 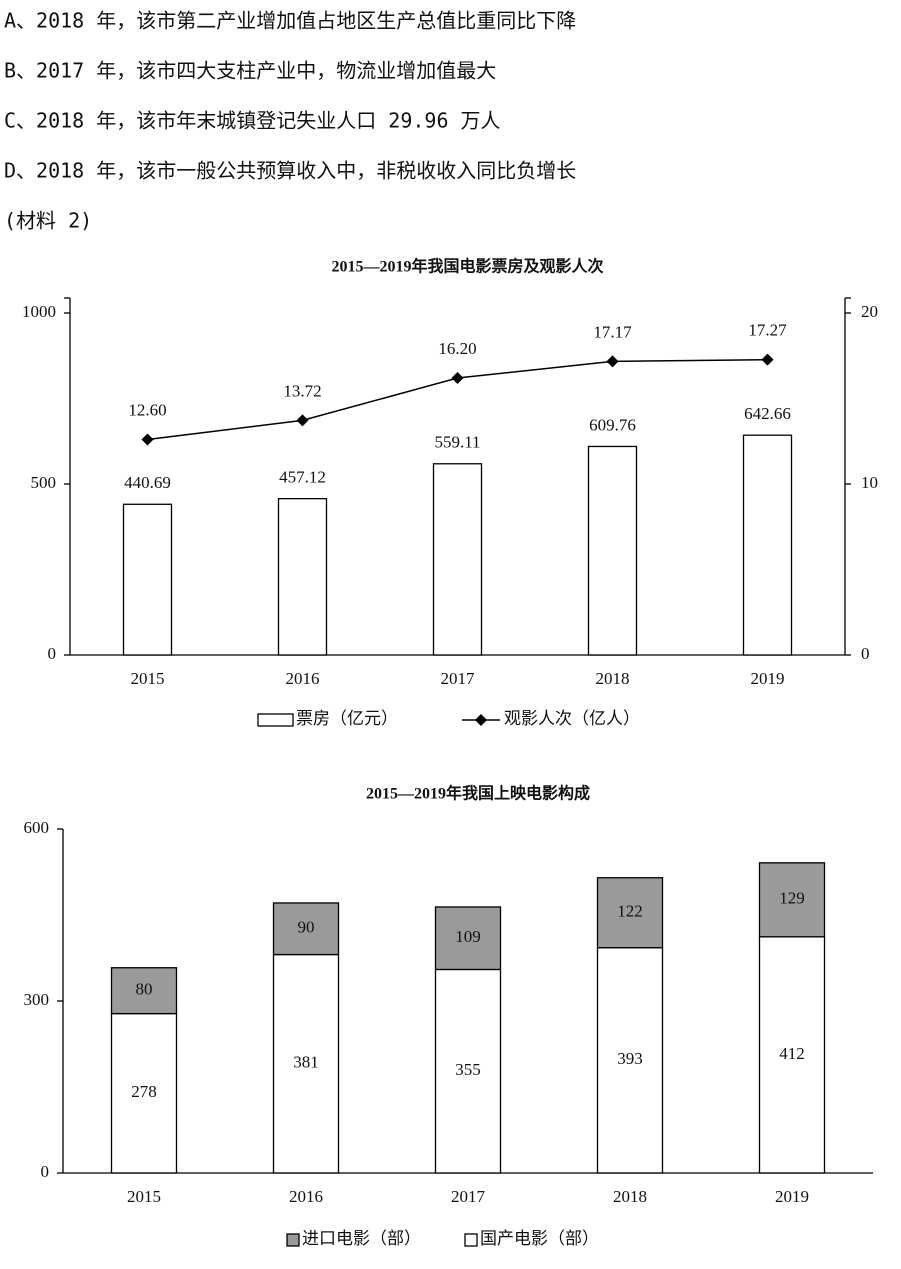 I want to click on legend-label: 国产电影（部）, so click(x=539, y=1238).